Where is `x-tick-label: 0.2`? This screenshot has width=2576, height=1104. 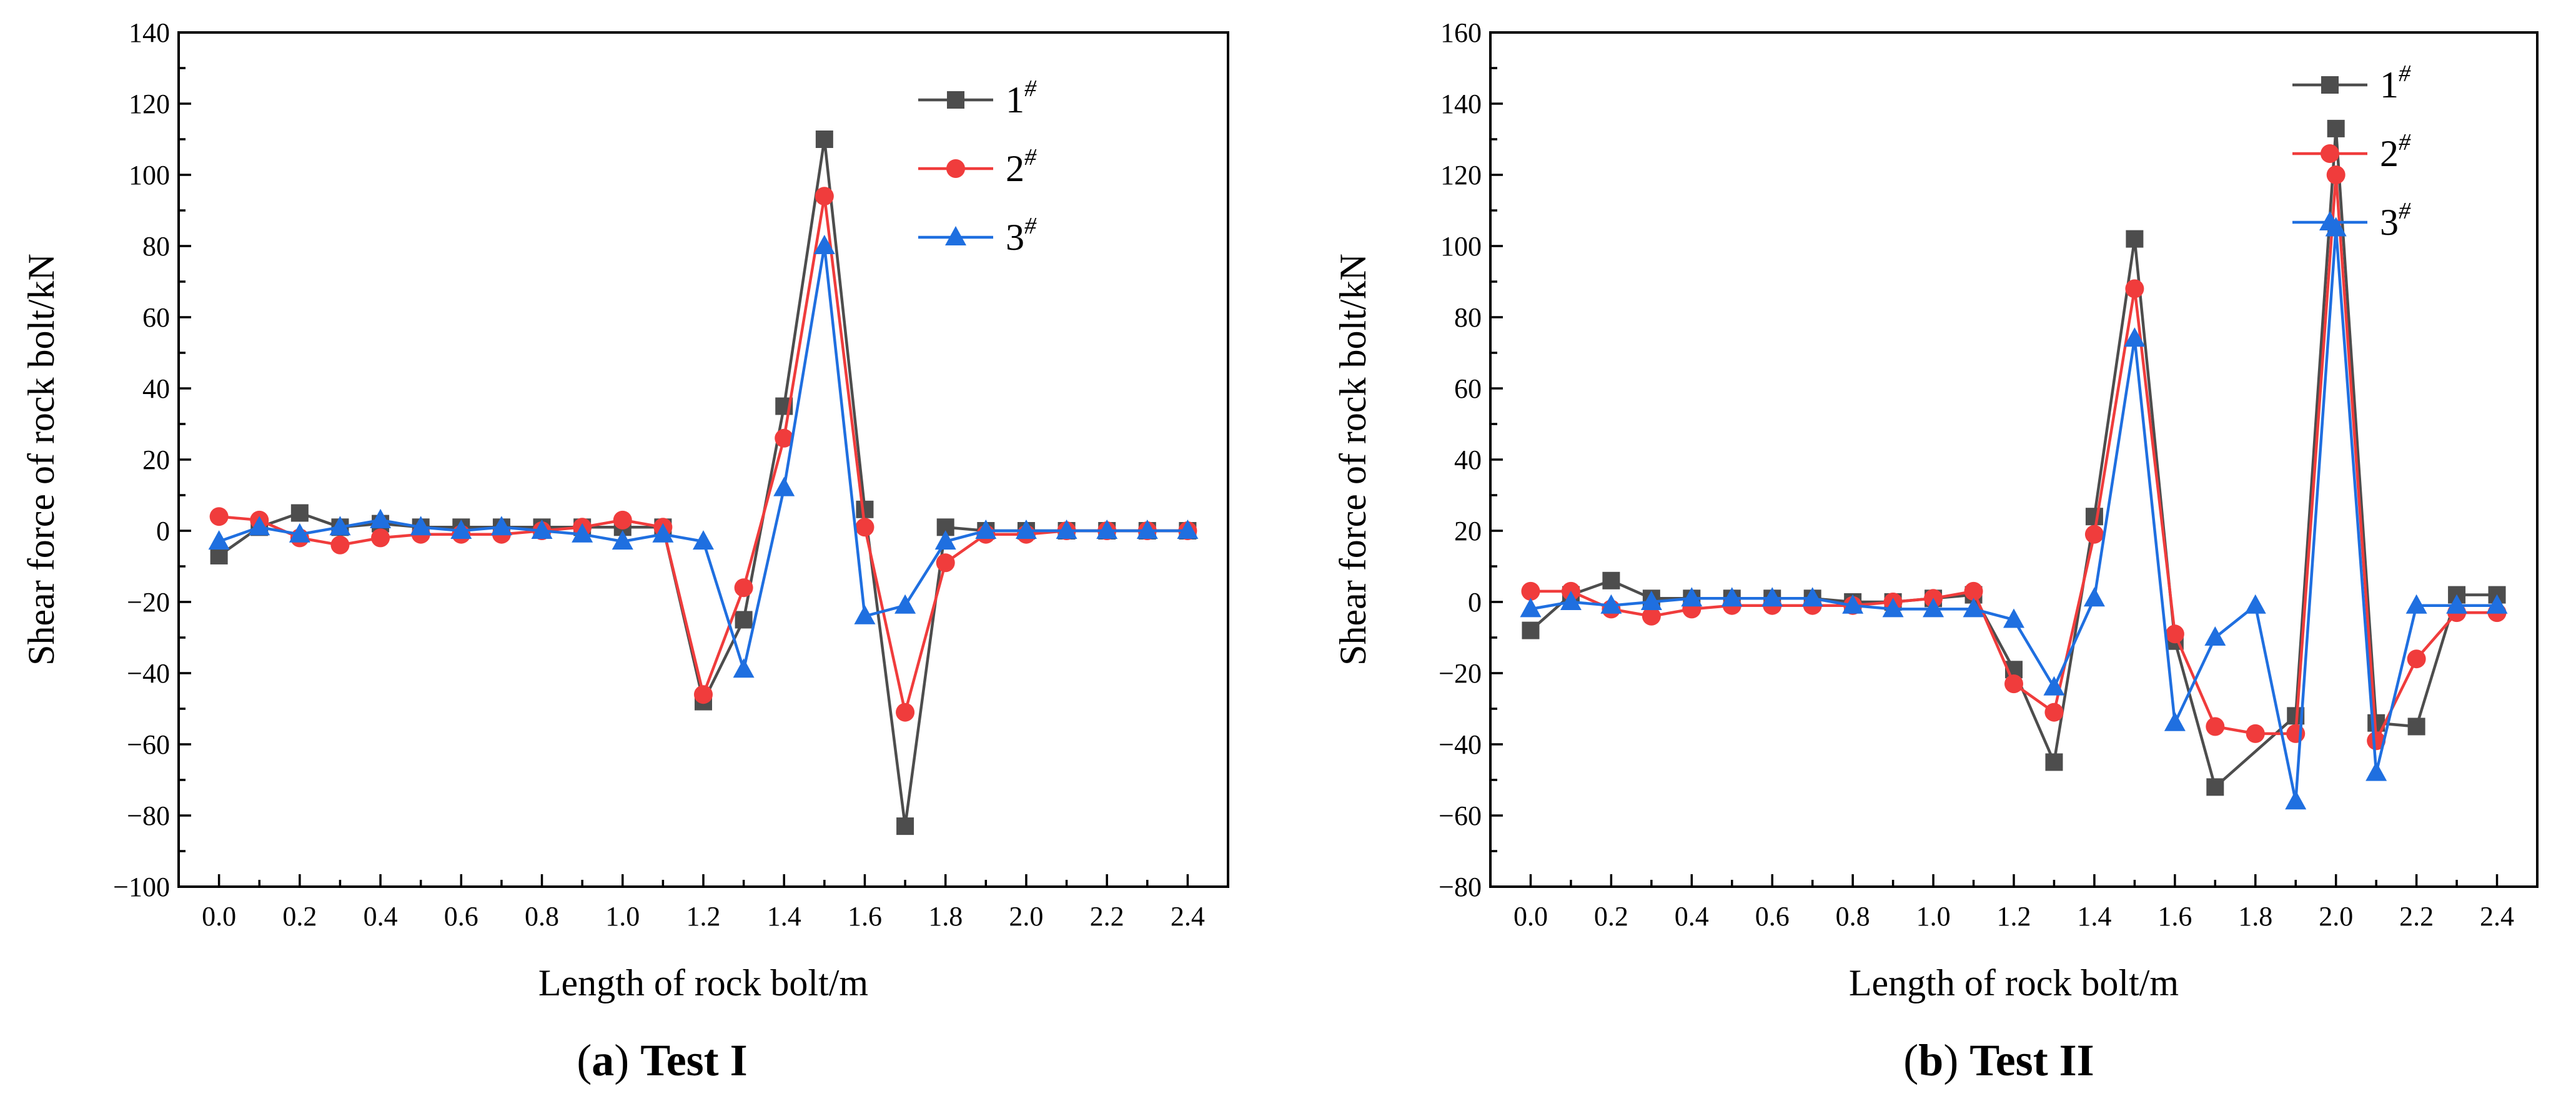
x-tick-label: 0.2 is located at coordinates (1611, 916).